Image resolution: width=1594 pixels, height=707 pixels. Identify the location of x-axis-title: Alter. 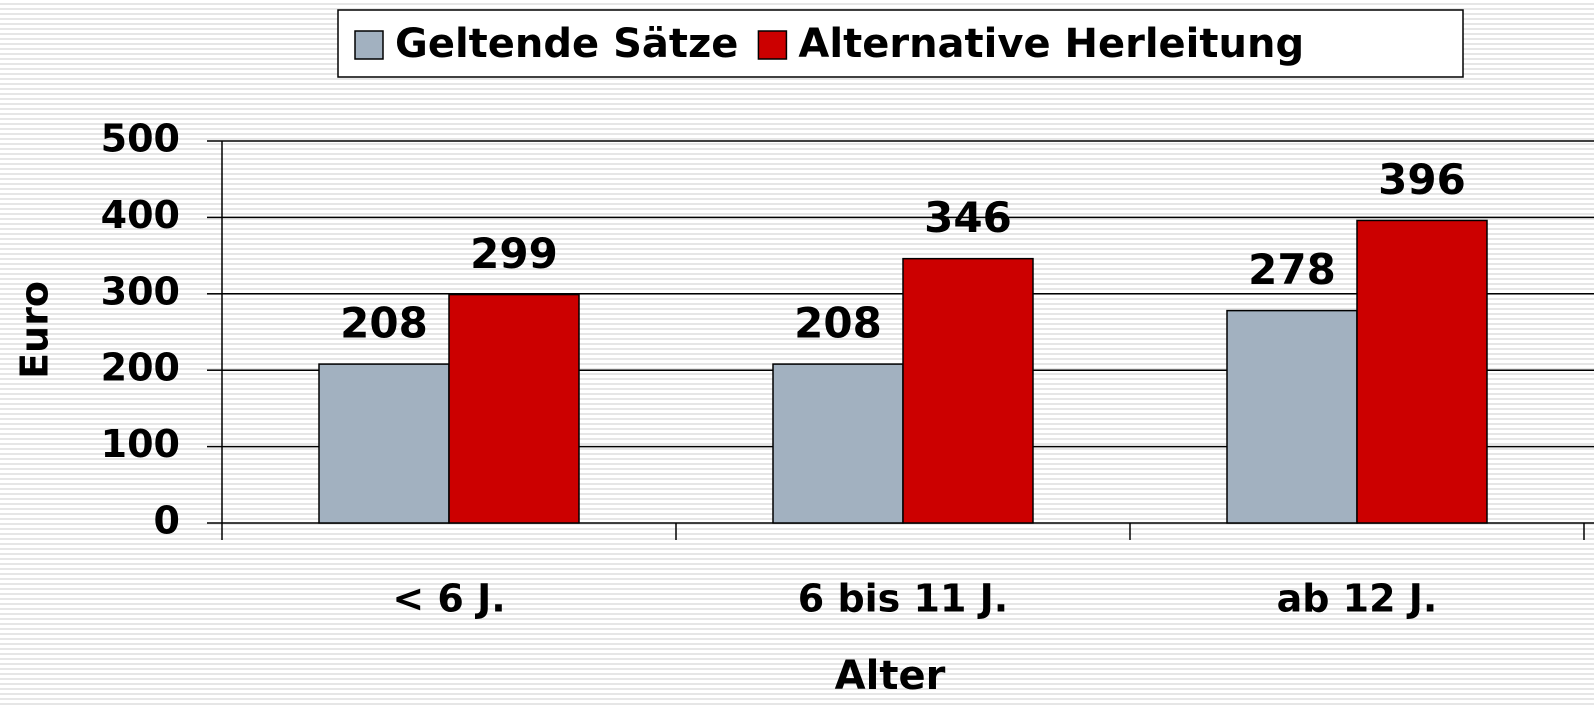
(890, 676).